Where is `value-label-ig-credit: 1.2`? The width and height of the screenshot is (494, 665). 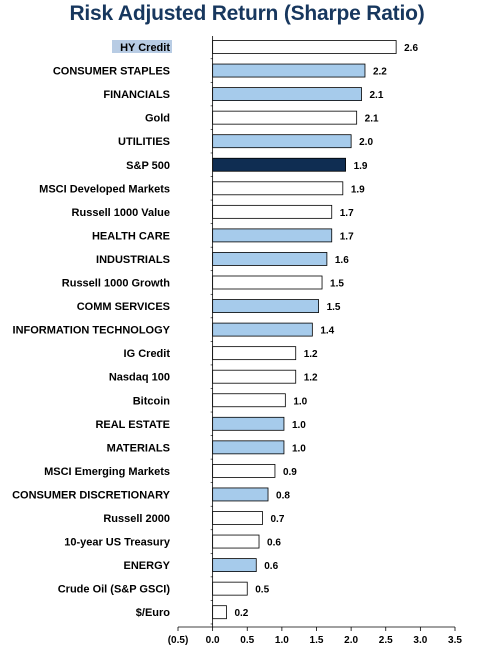
value-label-ig-credit: 1.2 is located at coordinates (311, 354).